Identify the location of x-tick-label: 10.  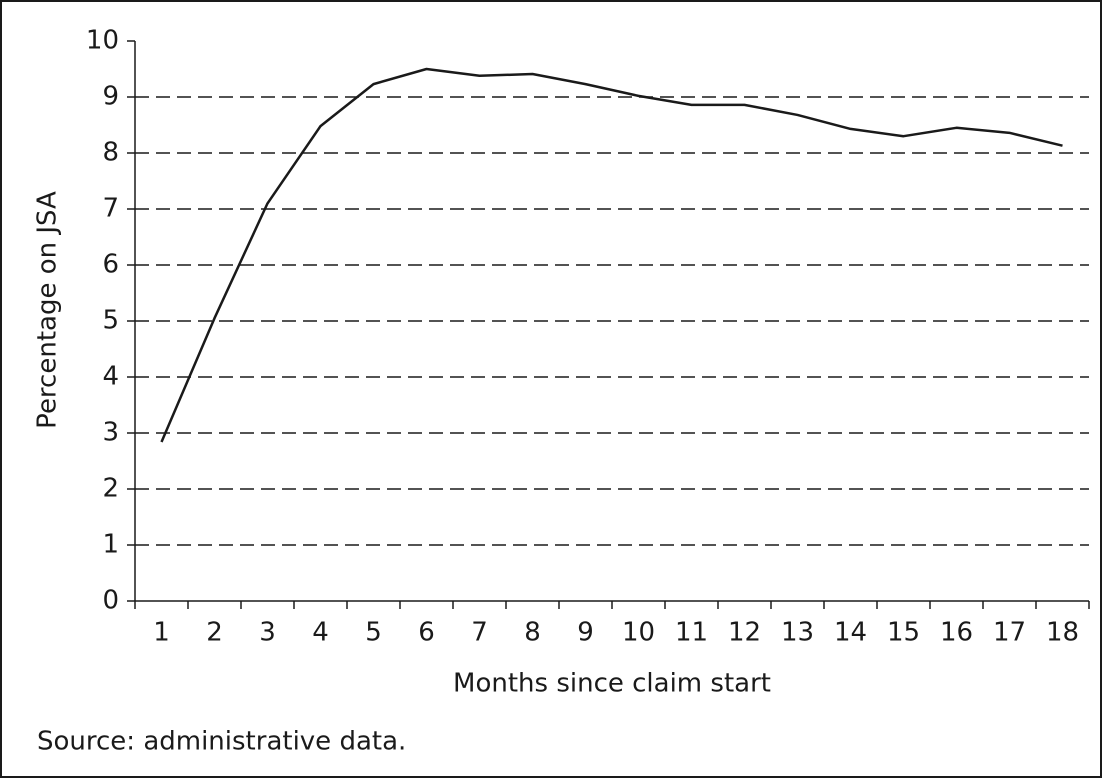
(638, 633).